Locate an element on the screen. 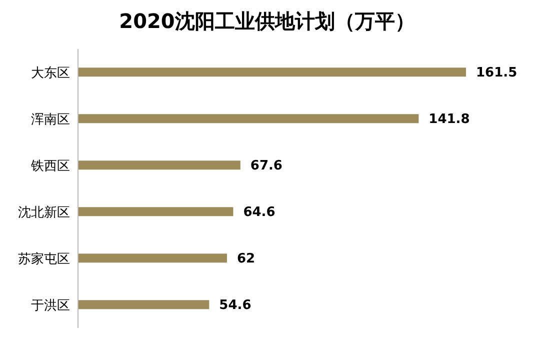 The image size is (534, 345). y-tick-label: 苏家屯区 is located at coordinates (44, 258).